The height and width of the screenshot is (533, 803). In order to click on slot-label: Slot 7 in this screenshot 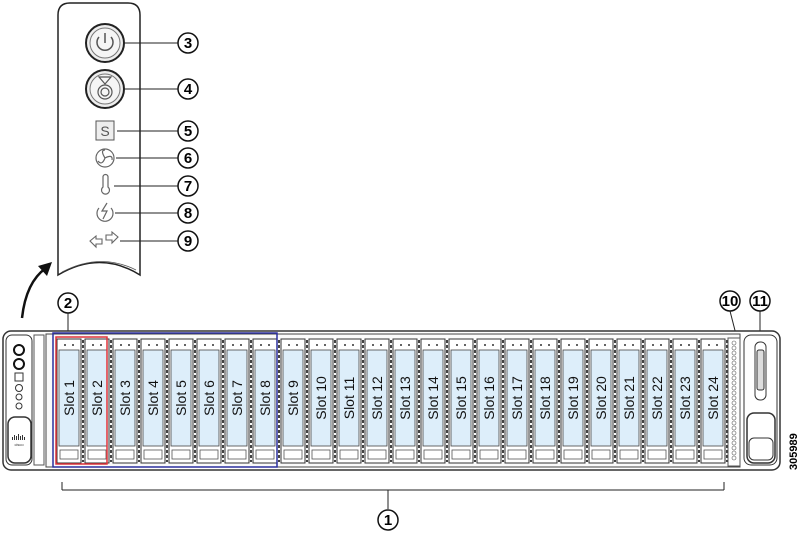, I will do `click(237, 398)`.